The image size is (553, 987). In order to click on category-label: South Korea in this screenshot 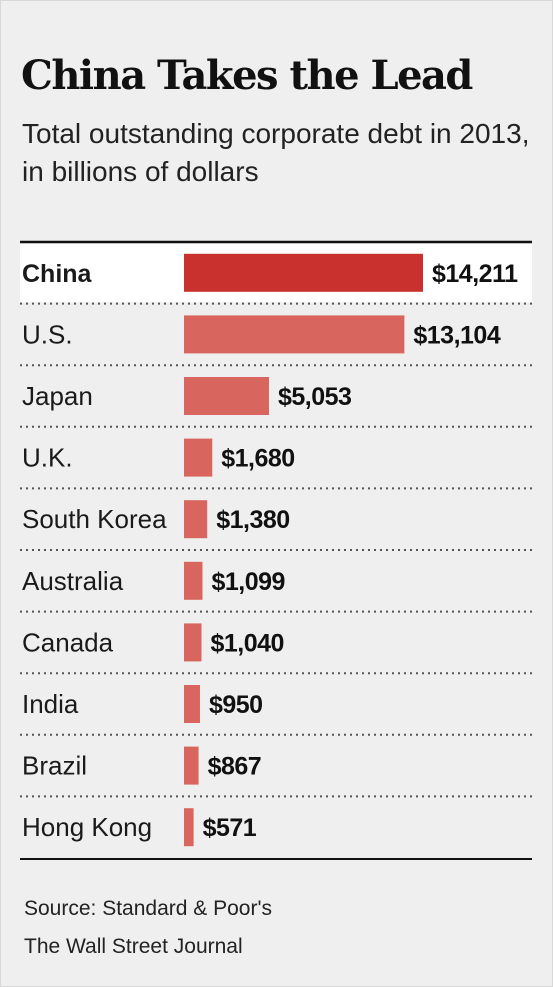, I will do `click(94, 519)`.